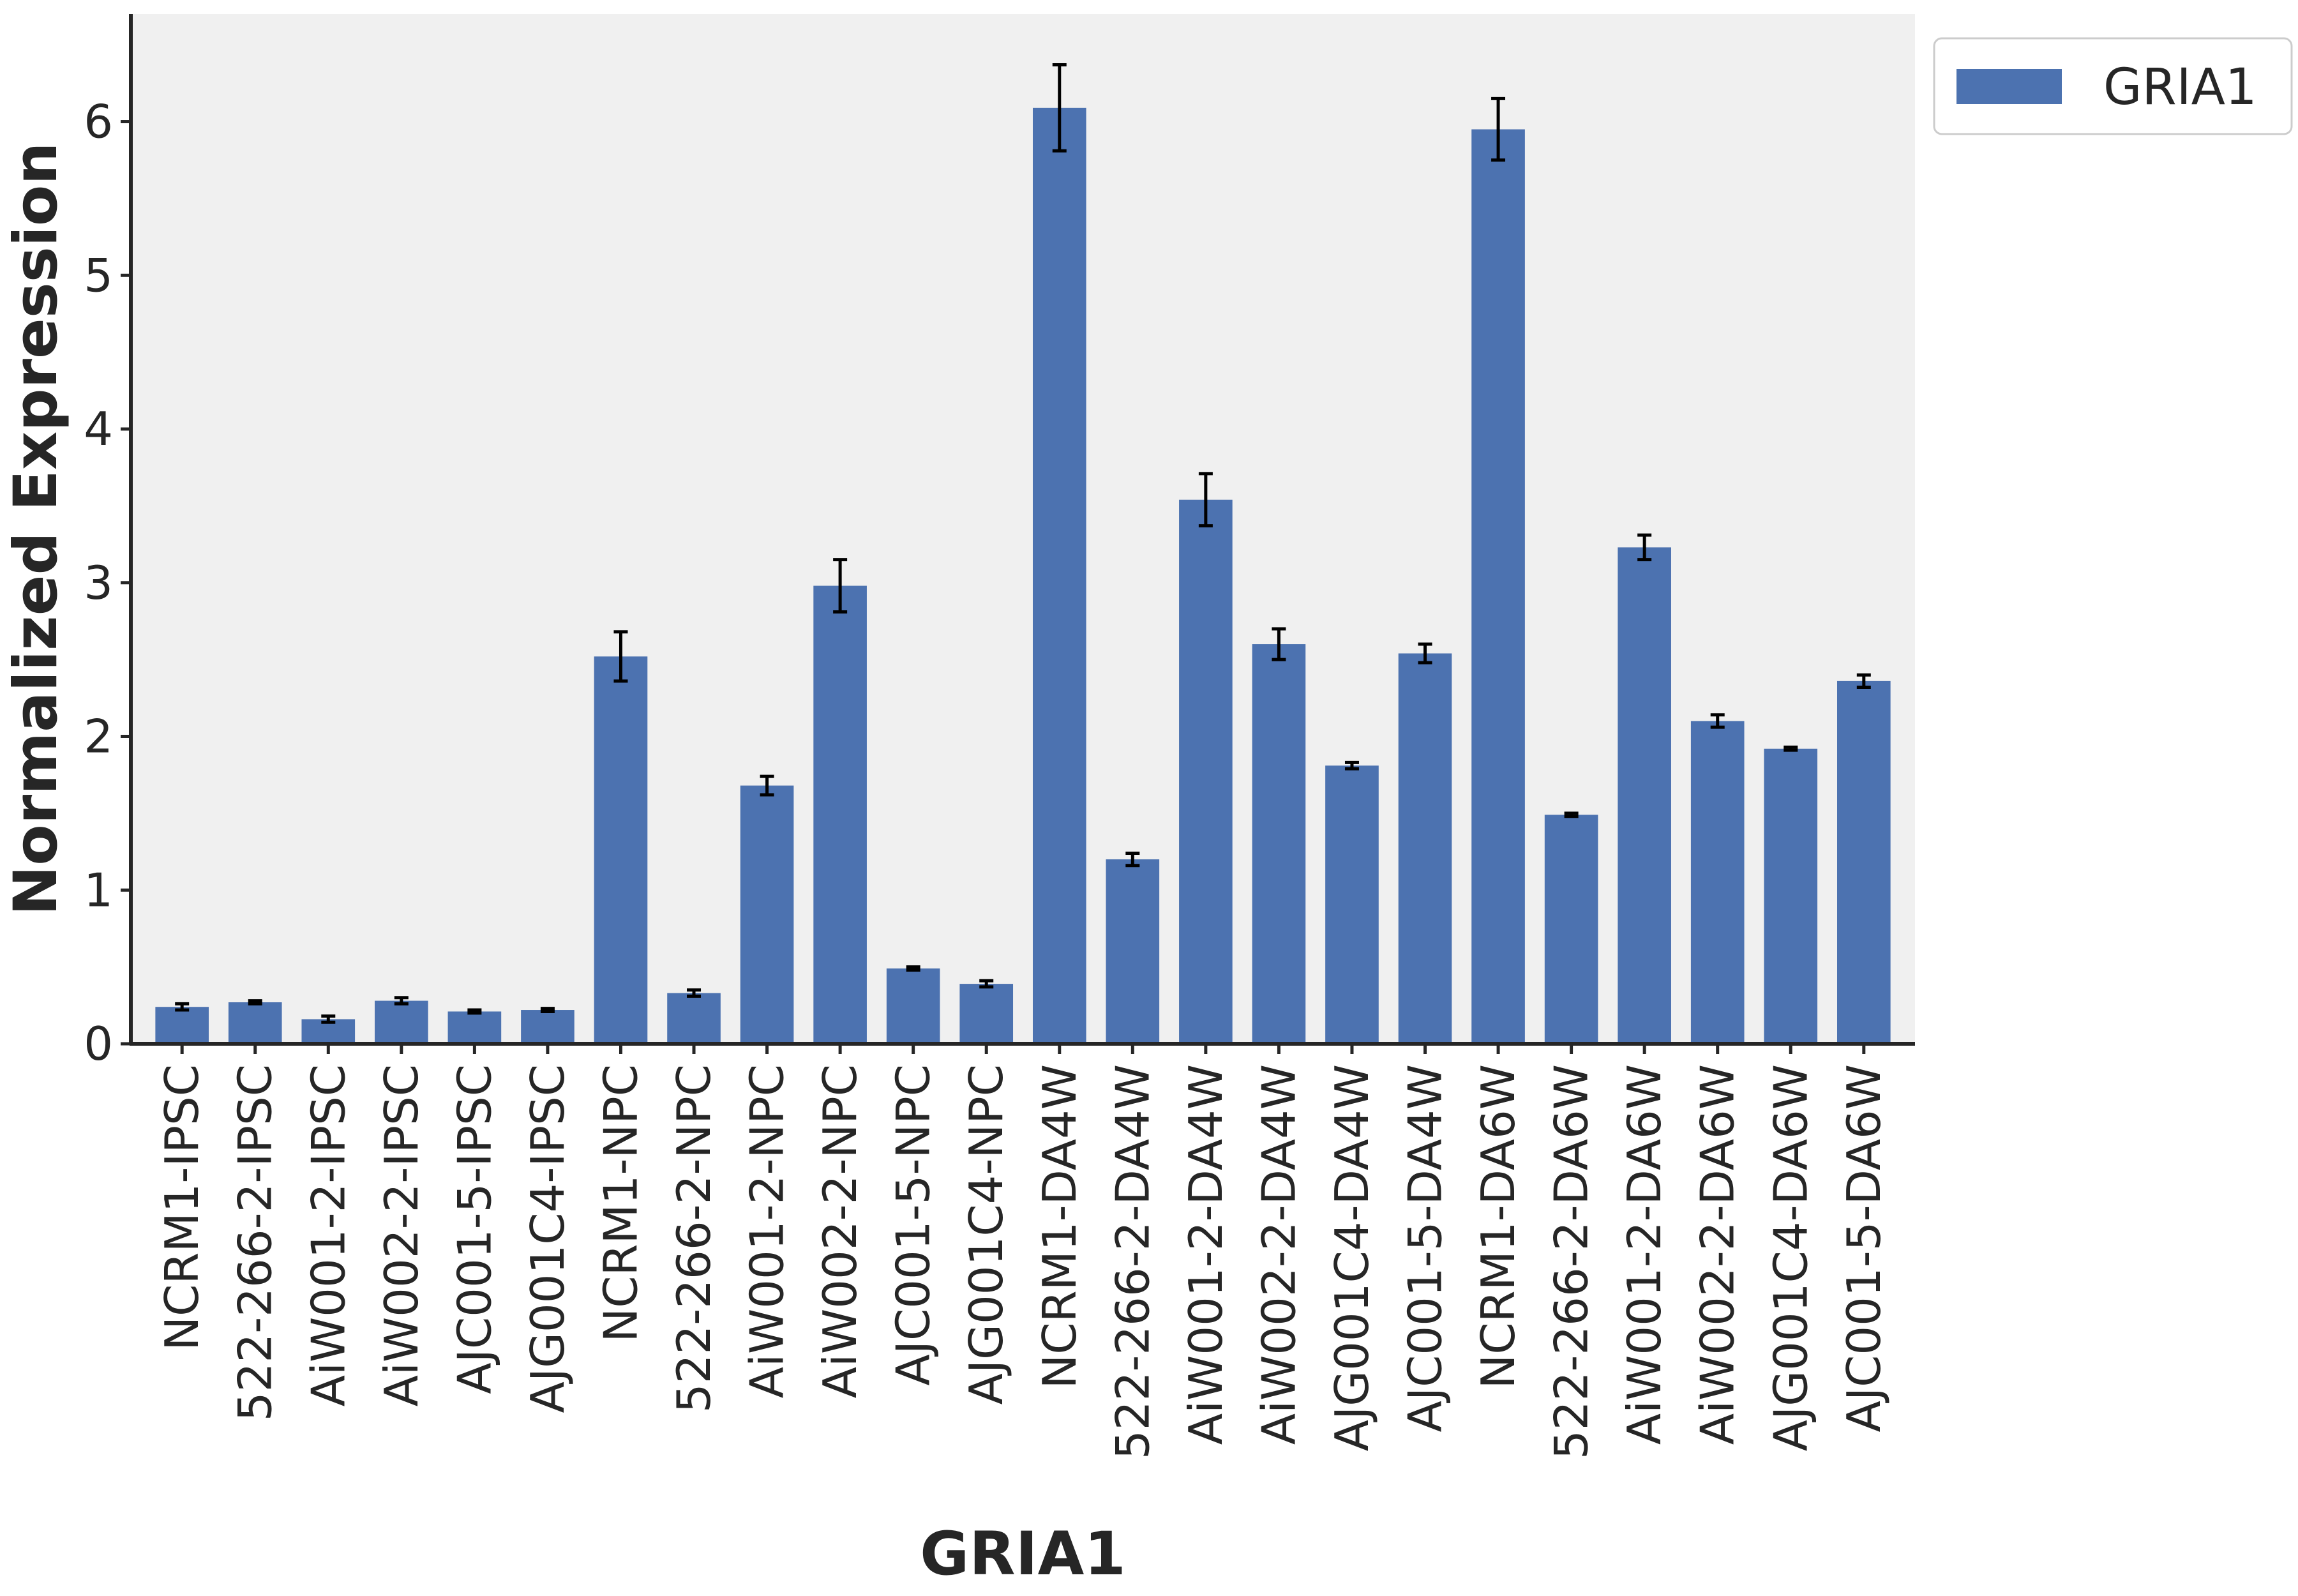 The image size is (2298, 1596). What do you see at coordinates (328, 1235) in the screenshot?
I see `x-tick-label: AiW001-2-IPSC` at bounding box center [328, 1235].